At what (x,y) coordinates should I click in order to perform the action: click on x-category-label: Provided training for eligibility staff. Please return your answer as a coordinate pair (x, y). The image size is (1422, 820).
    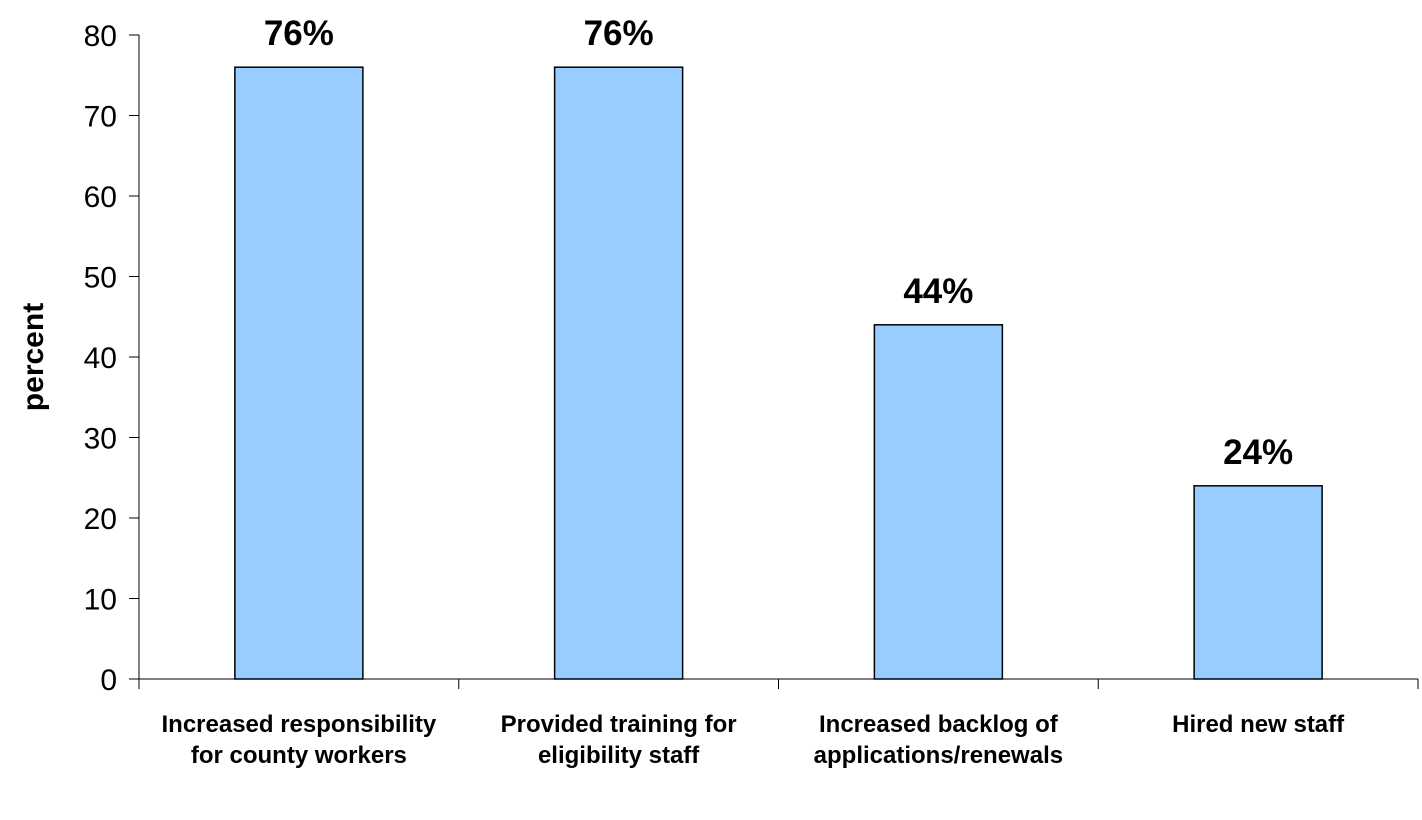
    Looking at the image, I should click on (618, 740).